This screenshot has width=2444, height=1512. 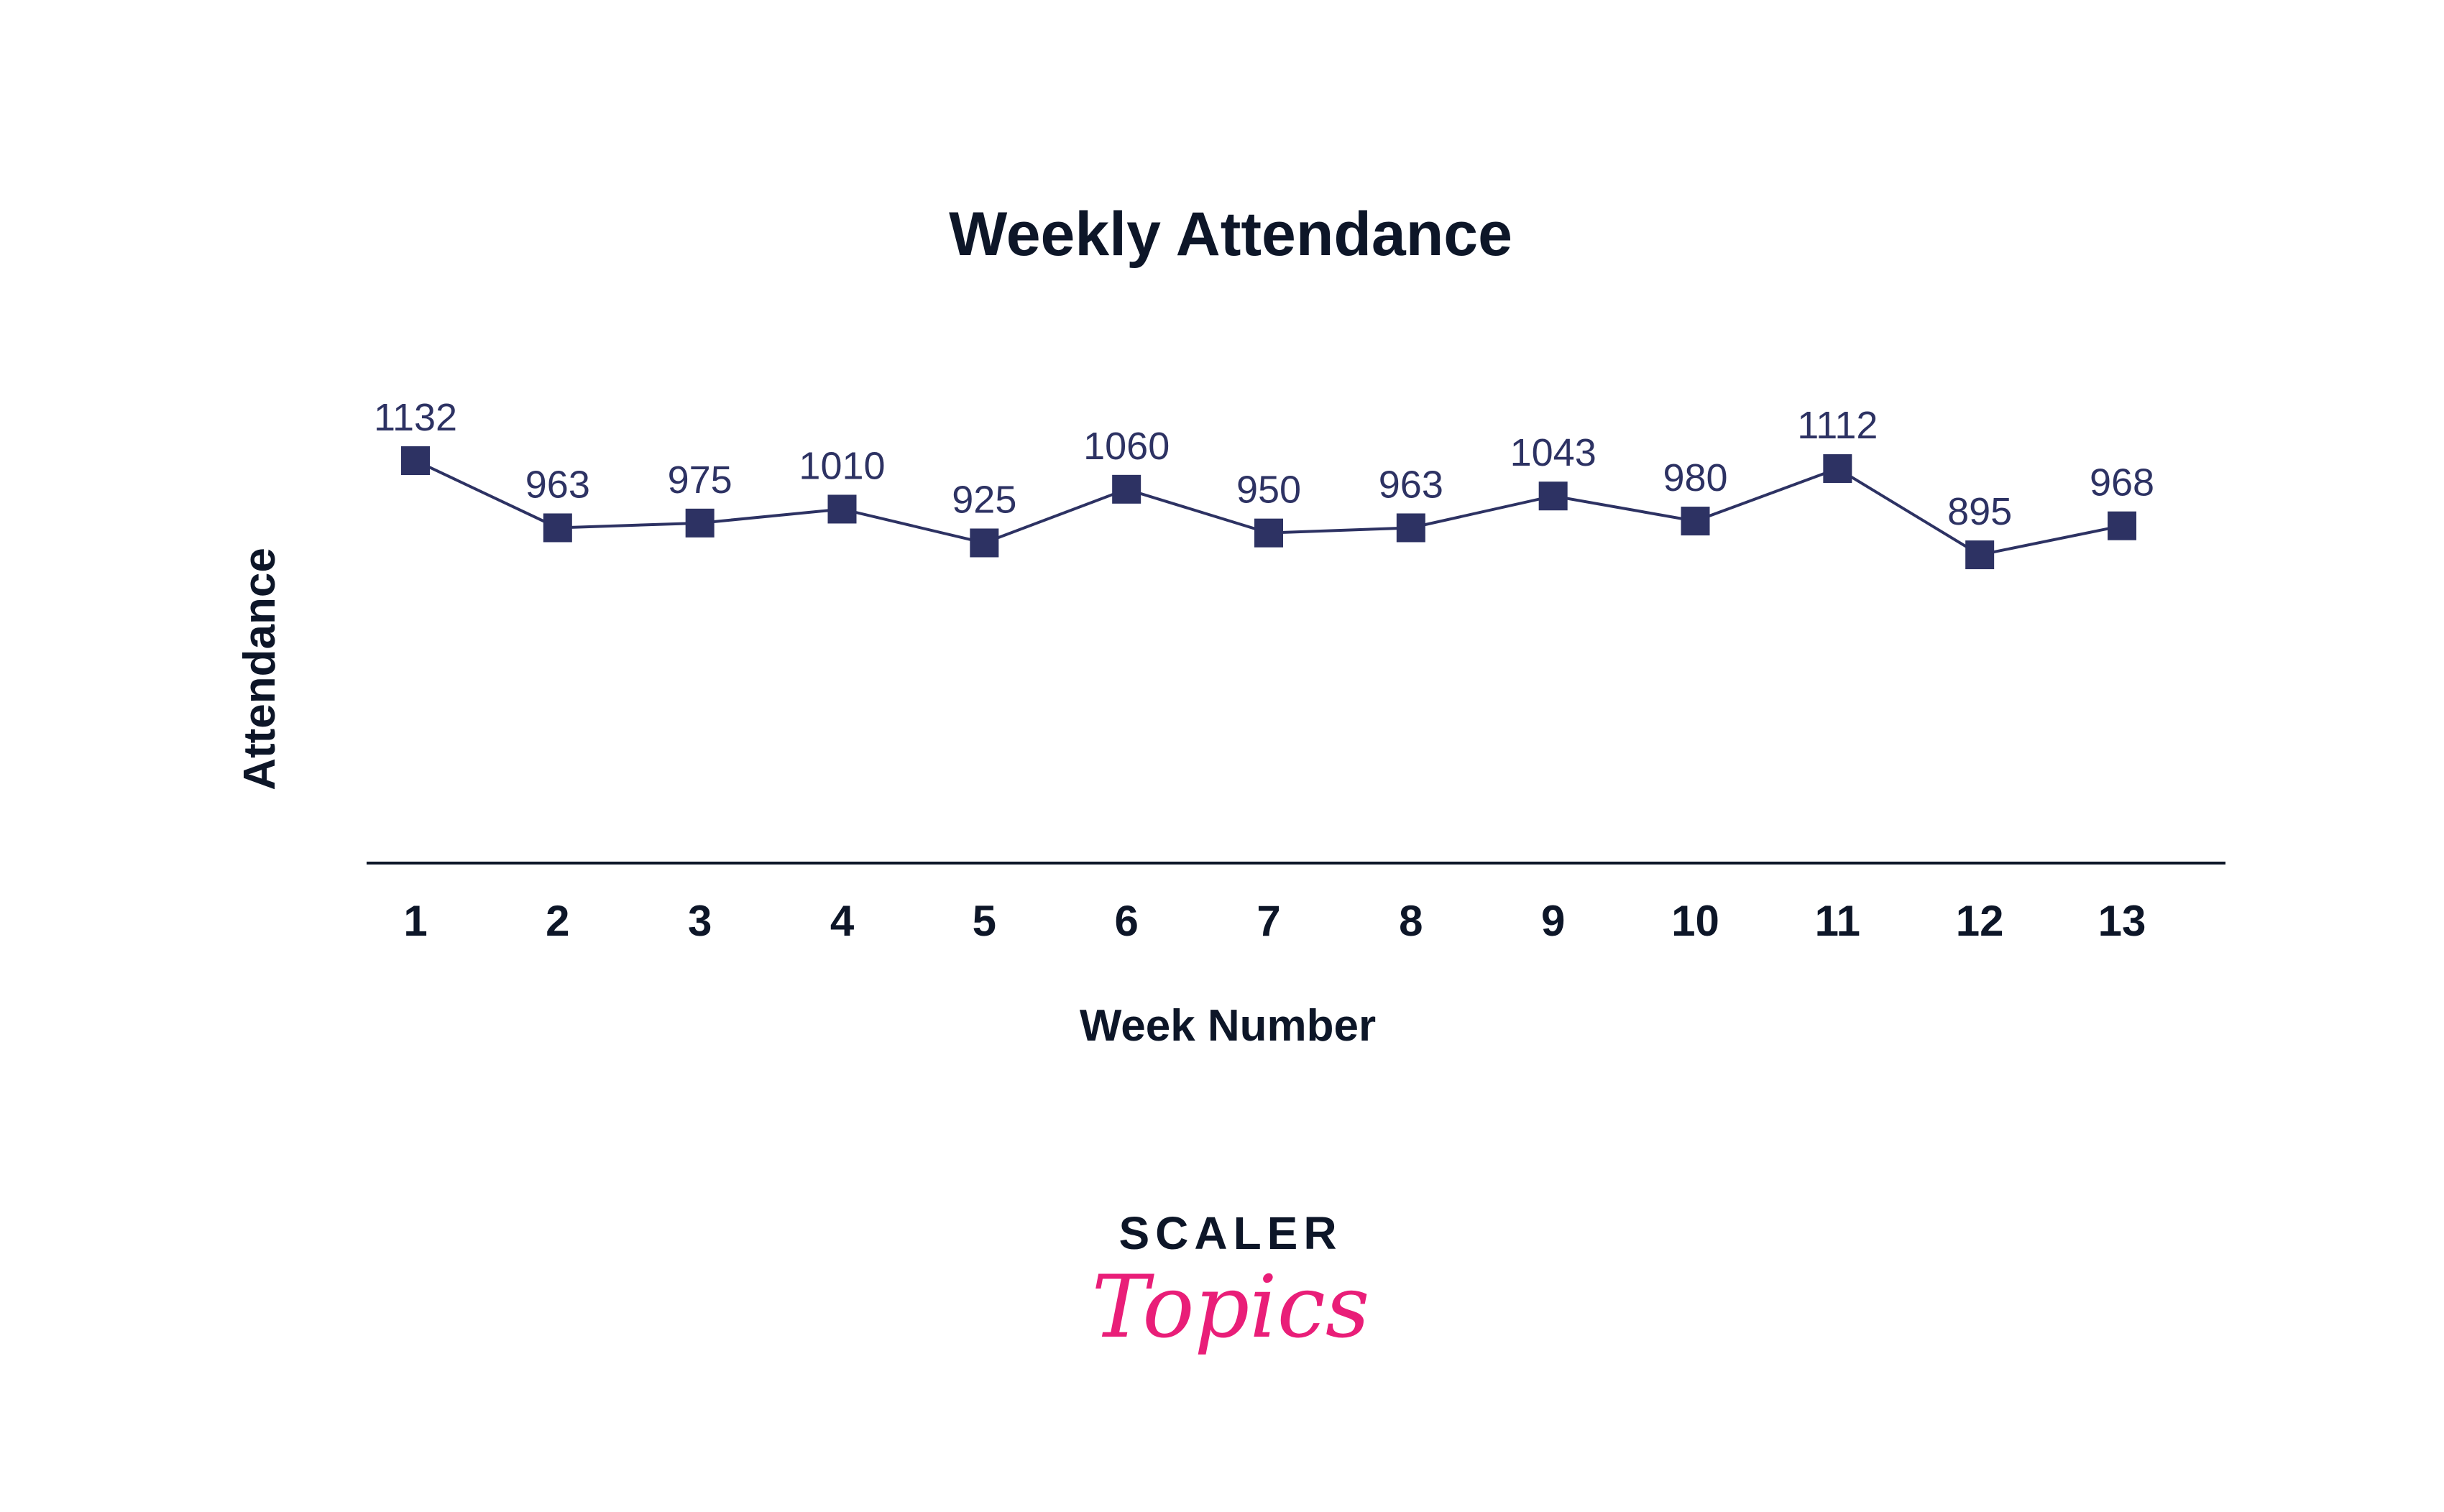 I want to click on data-label: 975, so click(x=700, y=480).